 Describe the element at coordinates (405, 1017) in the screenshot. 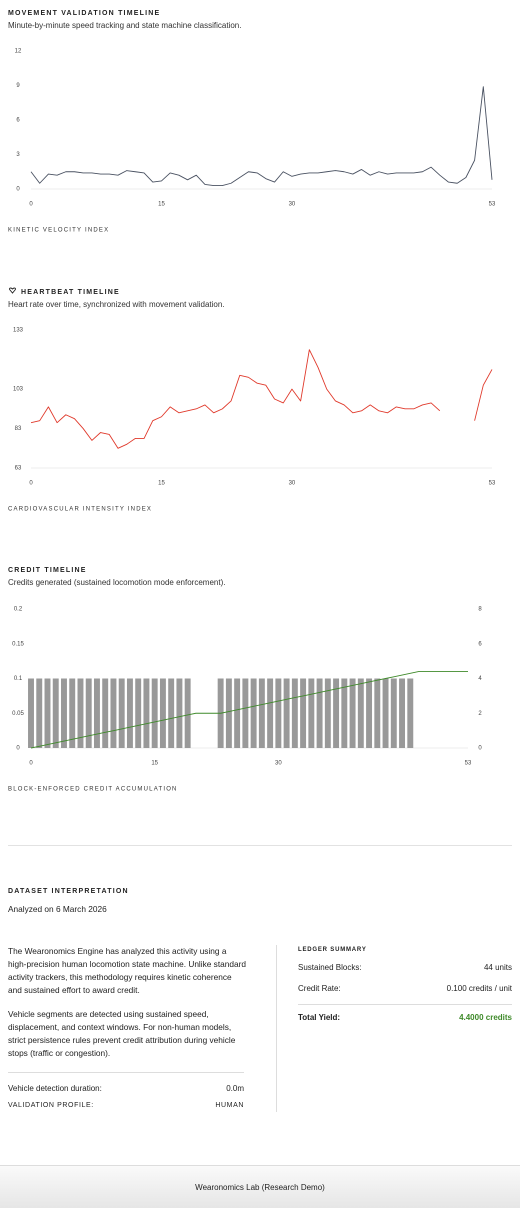

I see `ledger-row: Total Yield: 4.4000 credits` at that location.